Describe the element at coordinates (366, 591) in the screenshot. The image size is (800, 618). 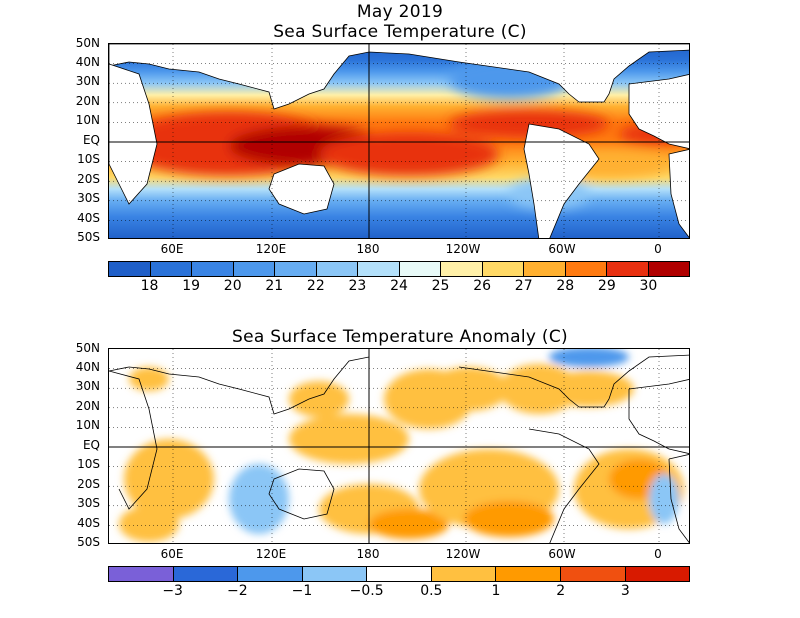
I see `colorbar-label: −0.5` at that location.